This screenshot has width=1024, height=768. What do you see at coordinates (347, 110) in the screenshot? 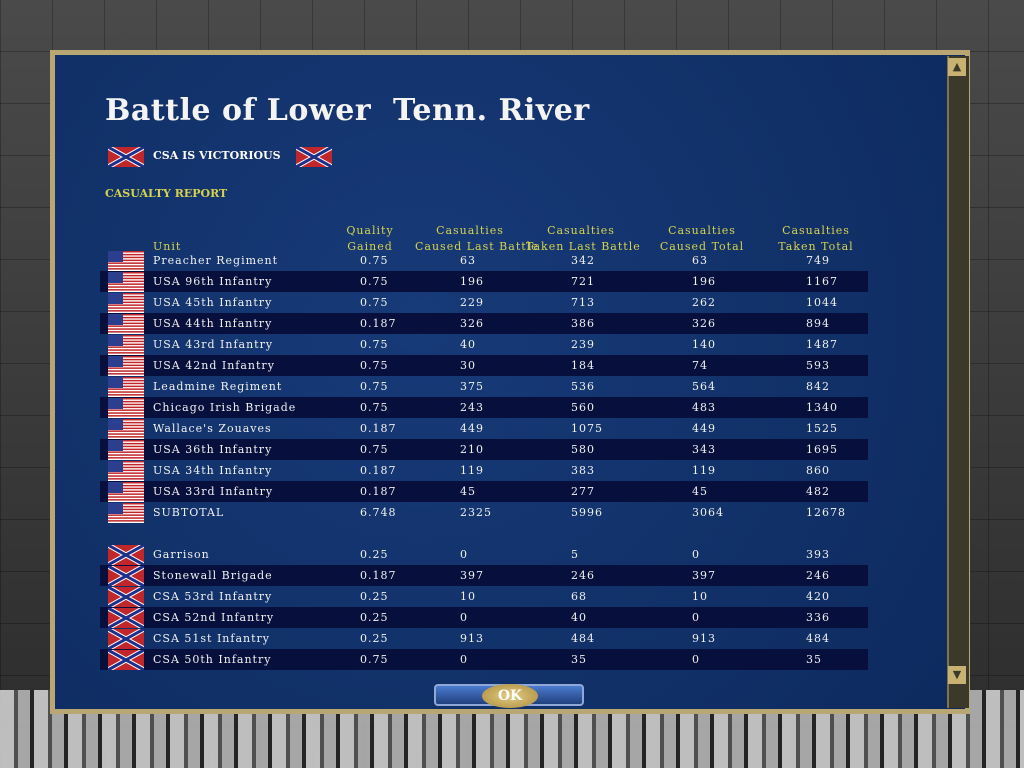
I see `title: Battle of Lower Tenn. River` at bounding box center [347, 110].